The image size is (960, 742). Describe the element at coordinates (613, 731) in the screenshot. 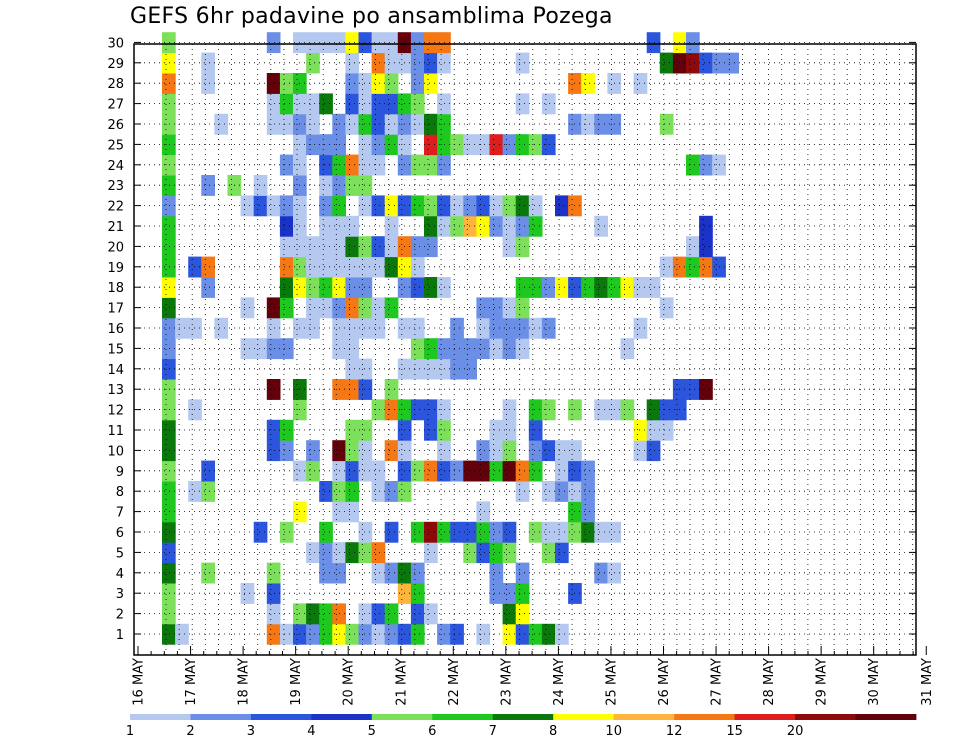

I see `colorbar-label: 10` at that location.